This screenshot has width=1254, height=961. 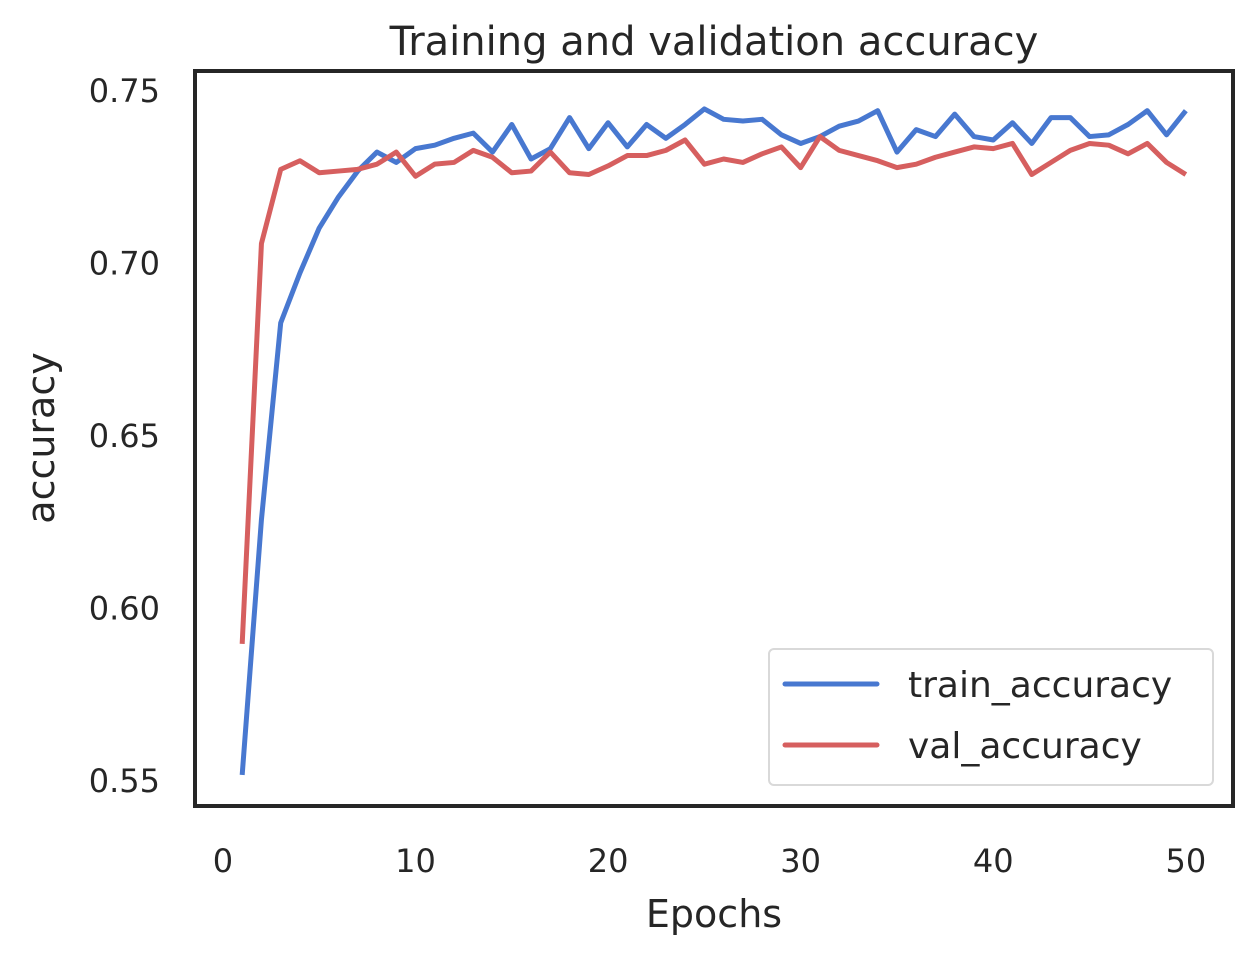 I want to click on x-axis-ticks: 0 10 20 30 40 50, so click(x=709, y=861).